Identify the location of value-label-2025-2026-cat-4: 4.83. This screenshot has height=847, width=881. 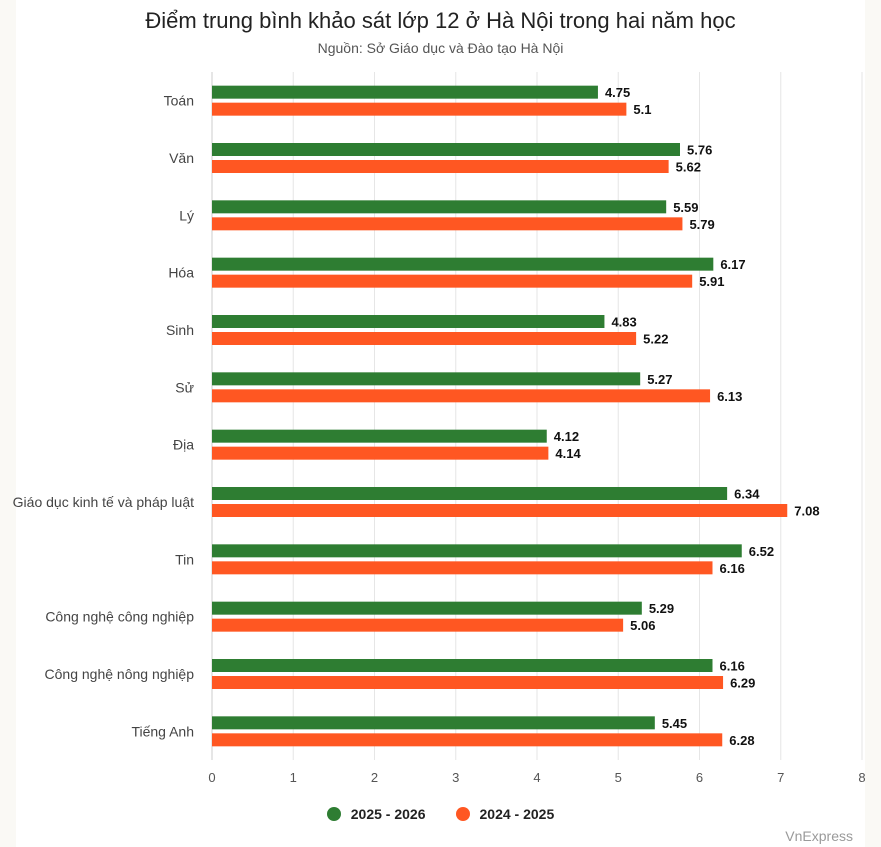
(623, 322).